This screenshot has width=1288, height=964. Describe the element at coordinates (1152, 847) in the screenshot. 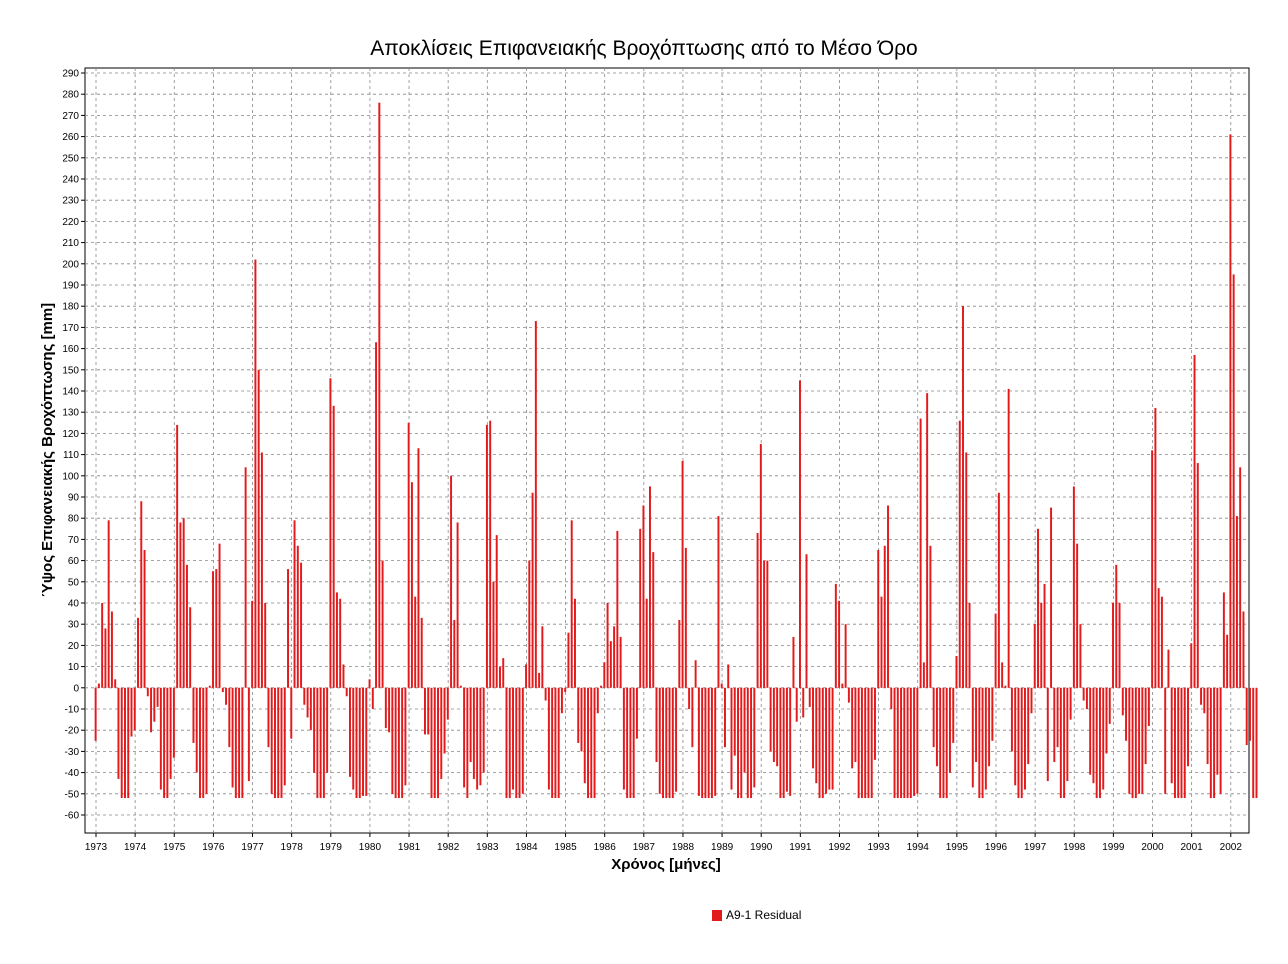

I see `x-tick-label: 2000` at that location.